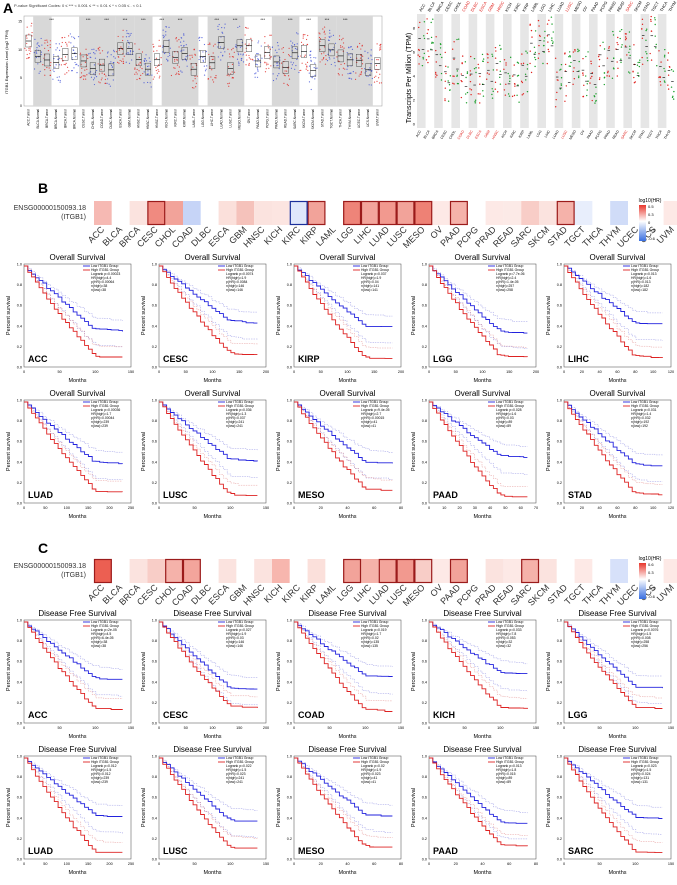 The image size is (677, 885). I want to click on high-group-curve, so click(208, 664).